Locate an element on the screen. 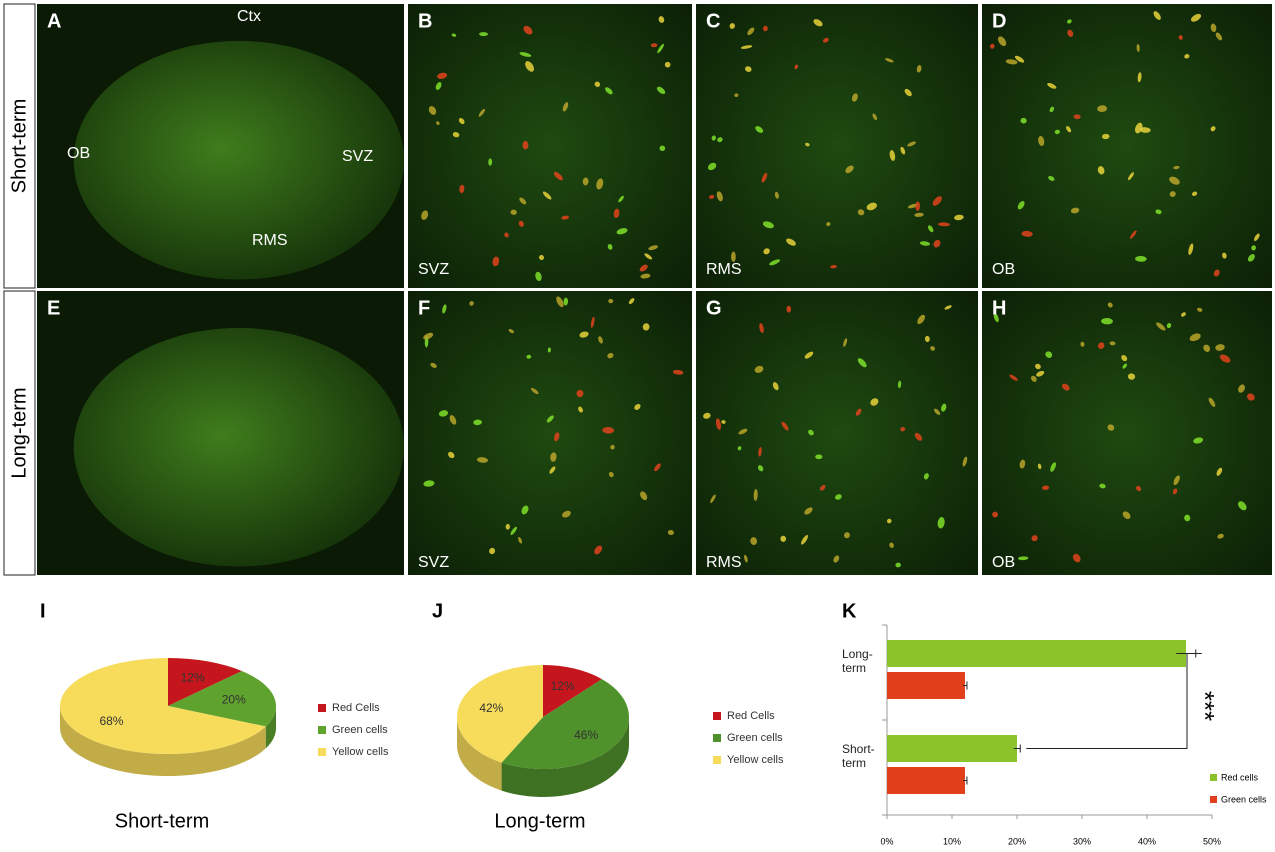 The height and width of the screenshot is (852, 1275). pie-value-label: 20% is located at coordinates (234, 700).